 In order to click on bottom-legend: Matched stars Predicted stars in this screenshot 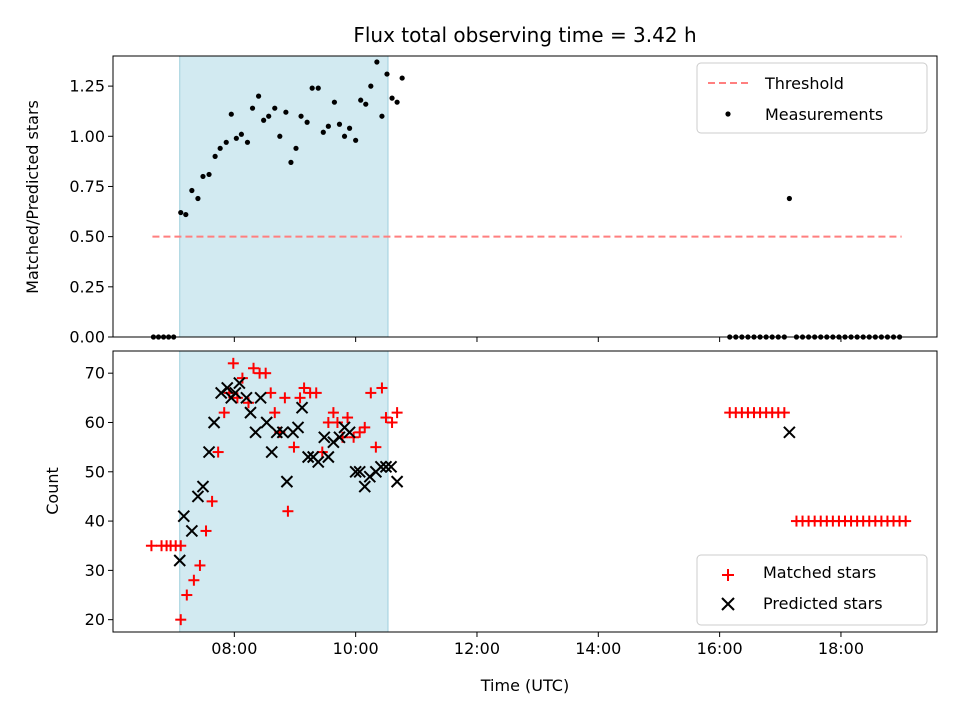, I will do `click(812, 590)`.